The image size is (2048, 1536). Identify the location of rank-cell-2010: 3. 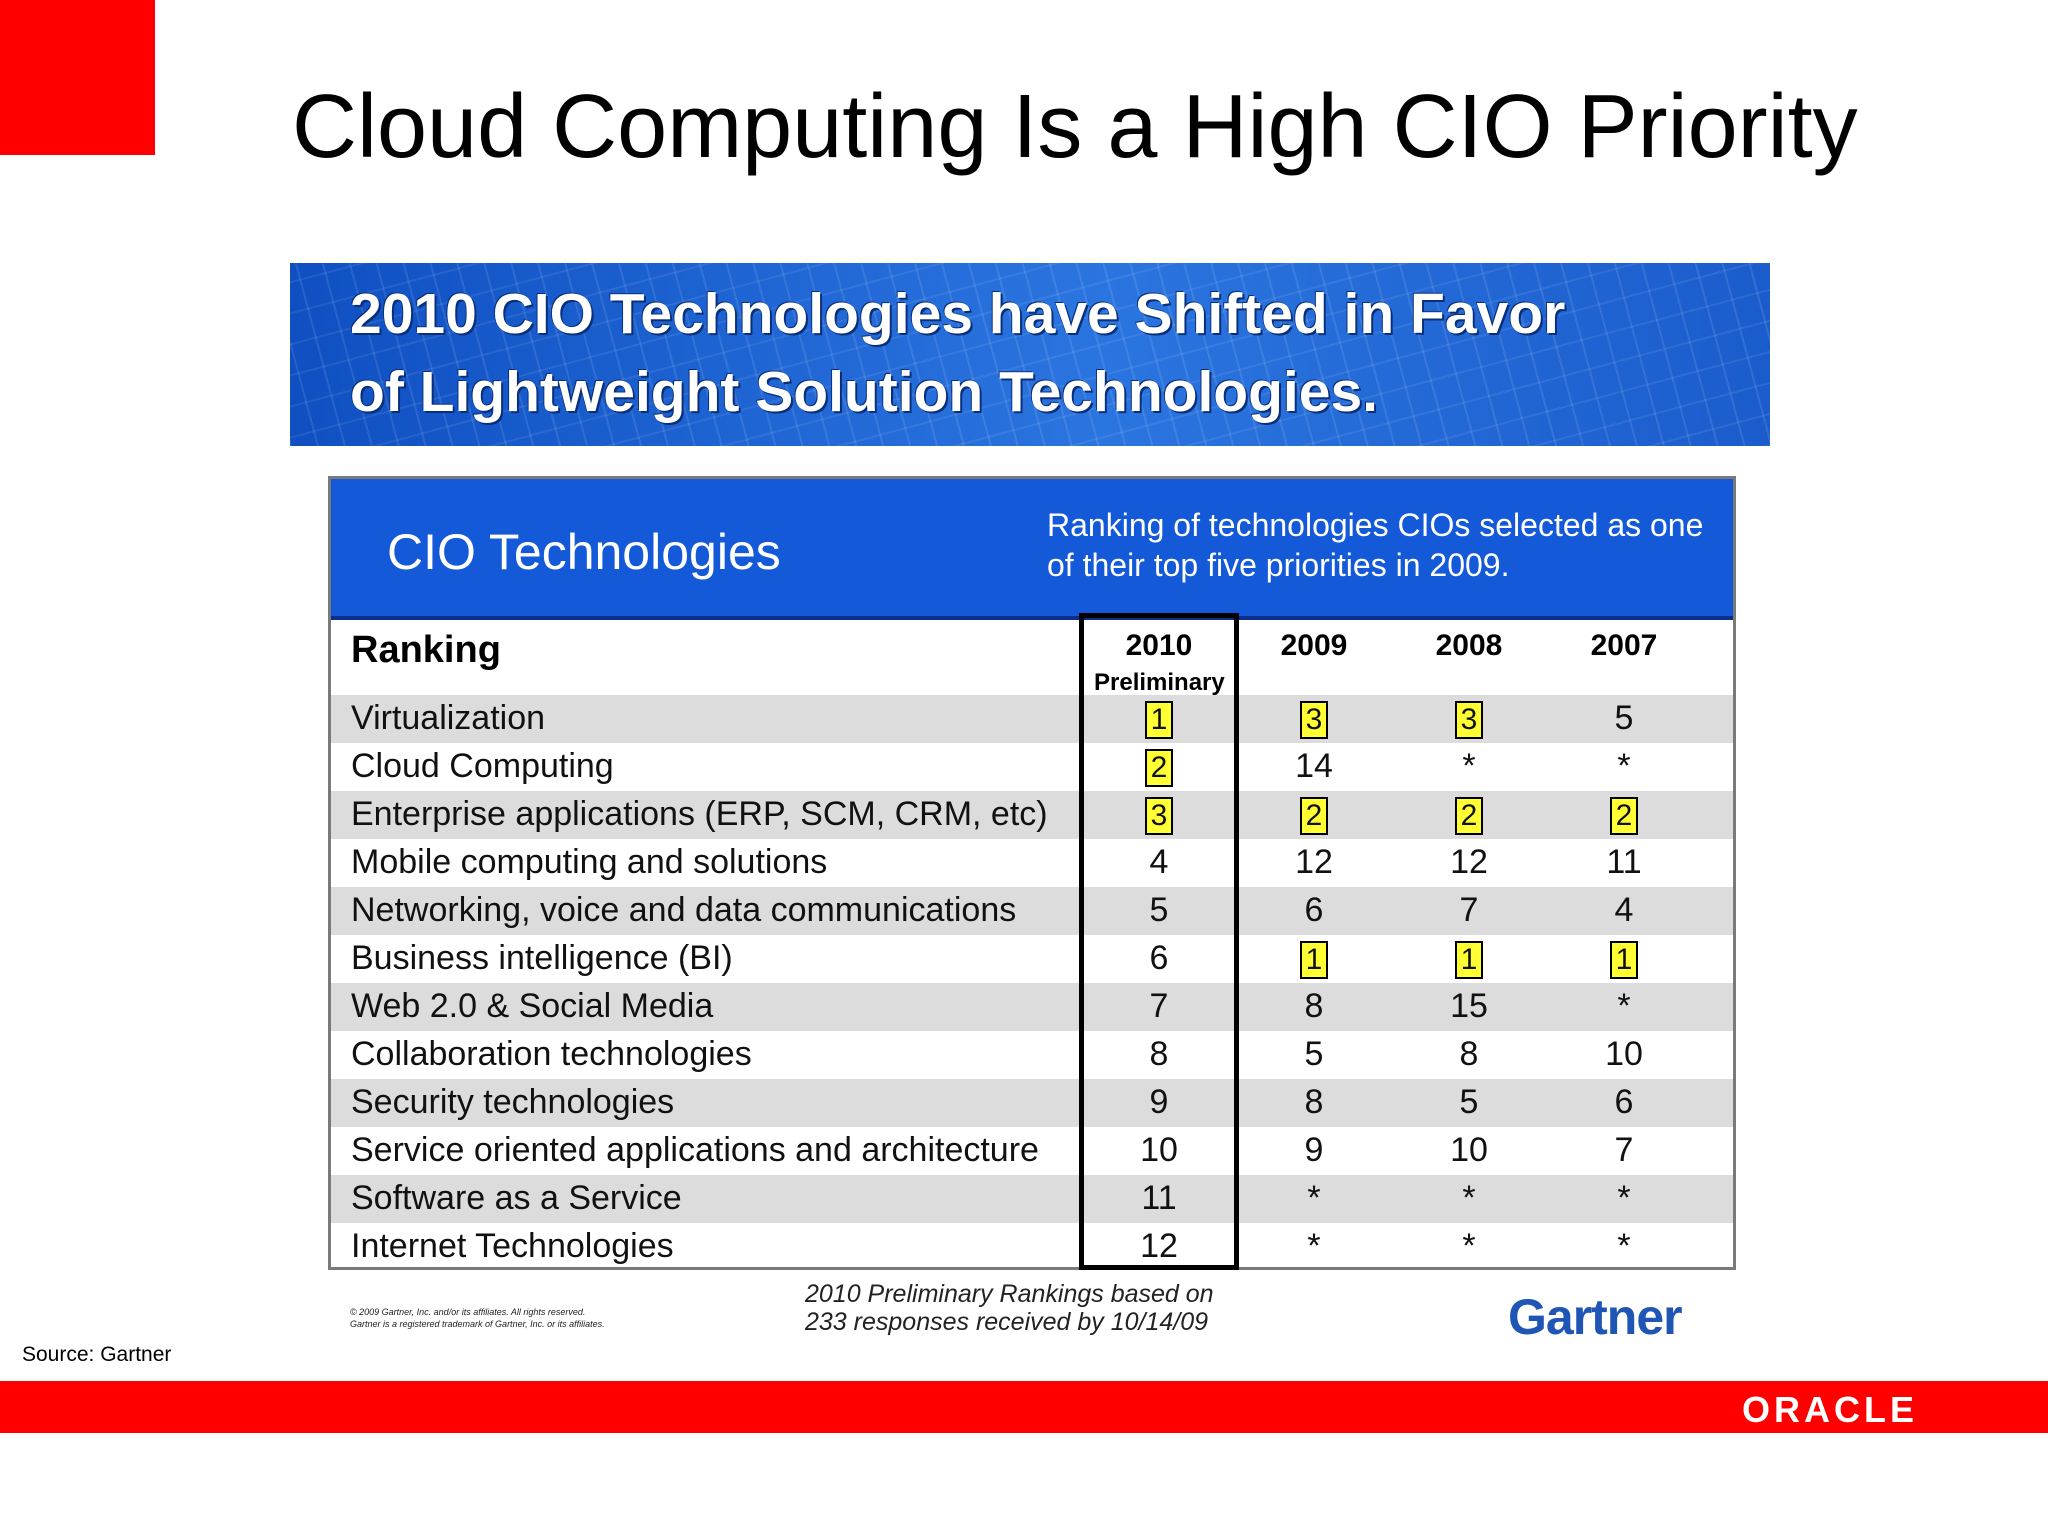
(1159, 815).